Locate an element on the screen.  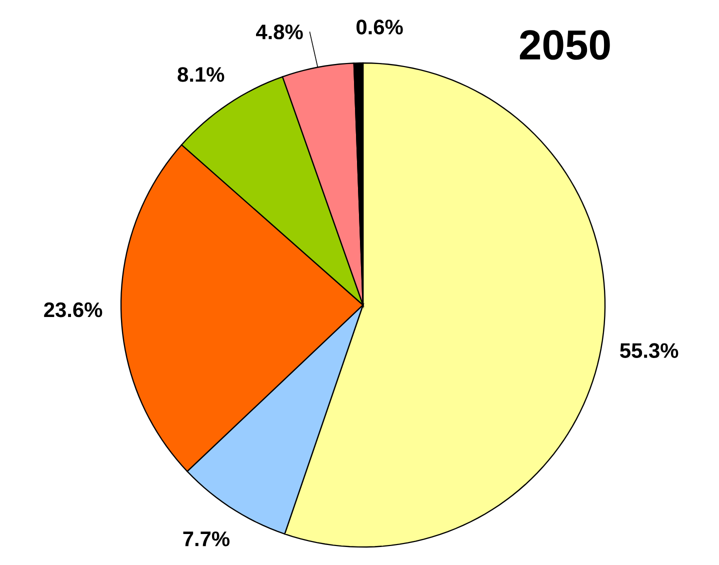
data-label: 4.8% is located at coordinates (279, 32).